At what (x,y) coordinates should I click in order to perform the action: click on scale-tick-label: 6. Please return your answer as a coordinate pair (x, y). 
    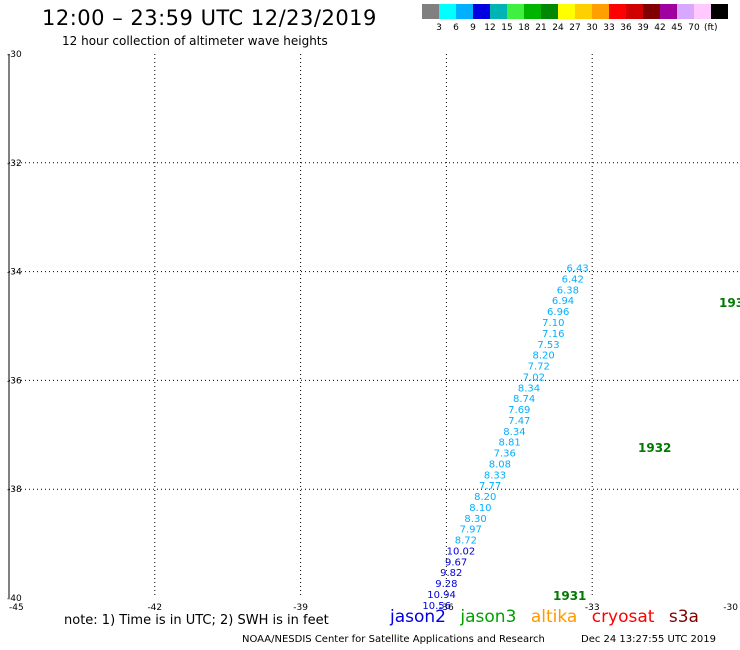
    Looking at the image, I should click on (456, 28).